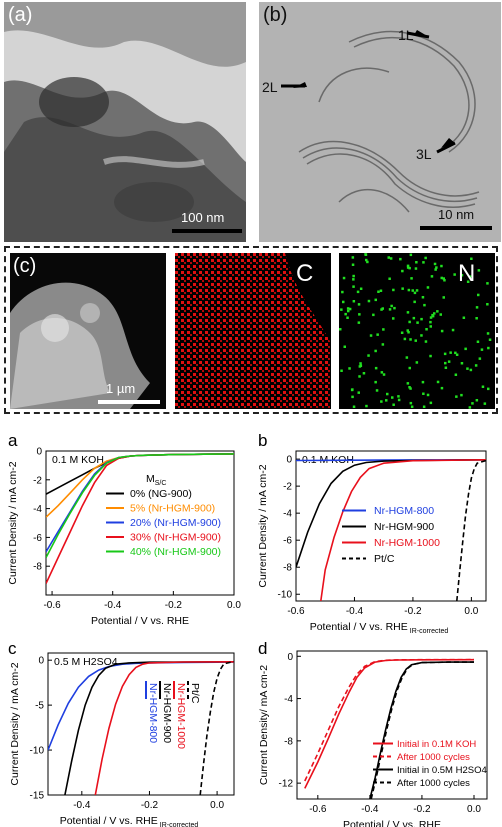  Describe the element at coordinates (207, 231) in the screenshot. I see `scale-bar-a` at that location.